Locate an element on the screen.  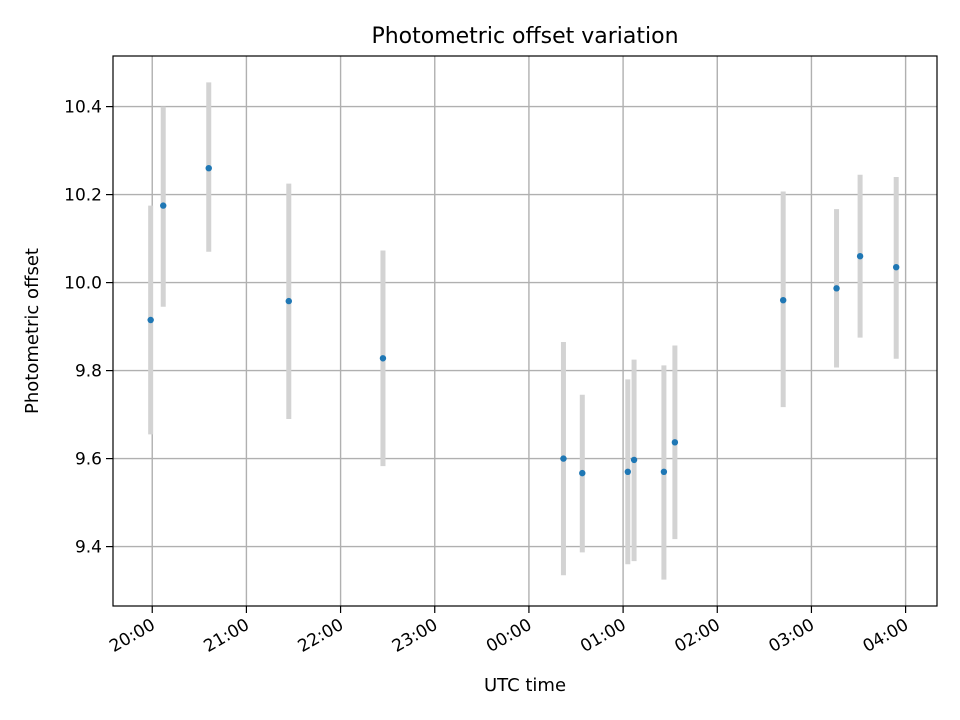
y-axis: 9.4 9.6 9.8 10.0 10.2 10.4 is located at coordinates (88, 328).